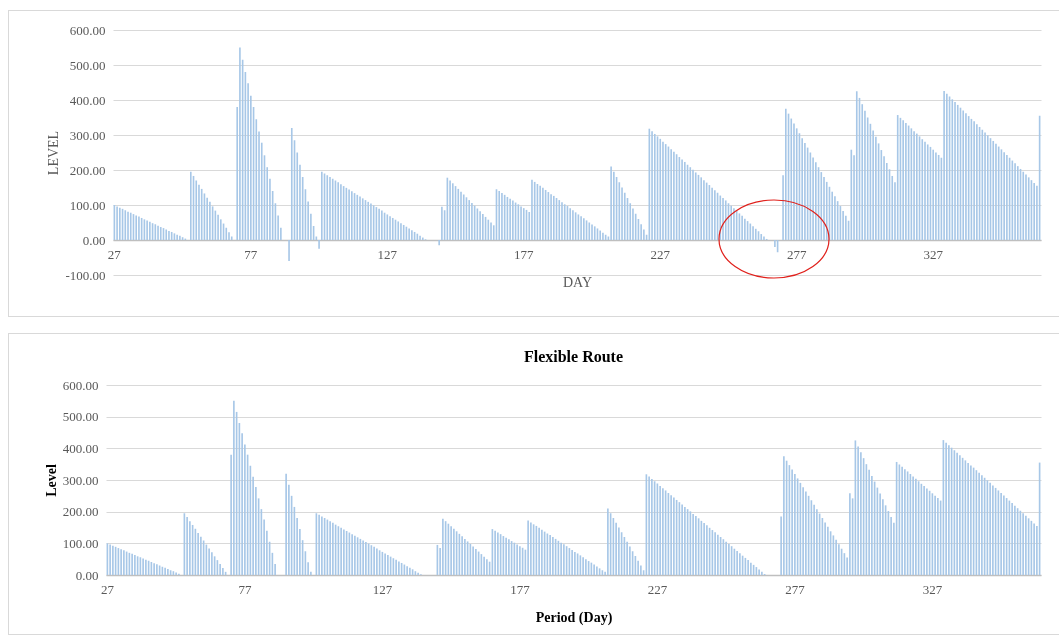 This screenshot has width=1059, height=637. What do you see at coordinates (51, 480) in the screenshot?
I see `y-axis-title: Level` at bounding box center [51, 480].